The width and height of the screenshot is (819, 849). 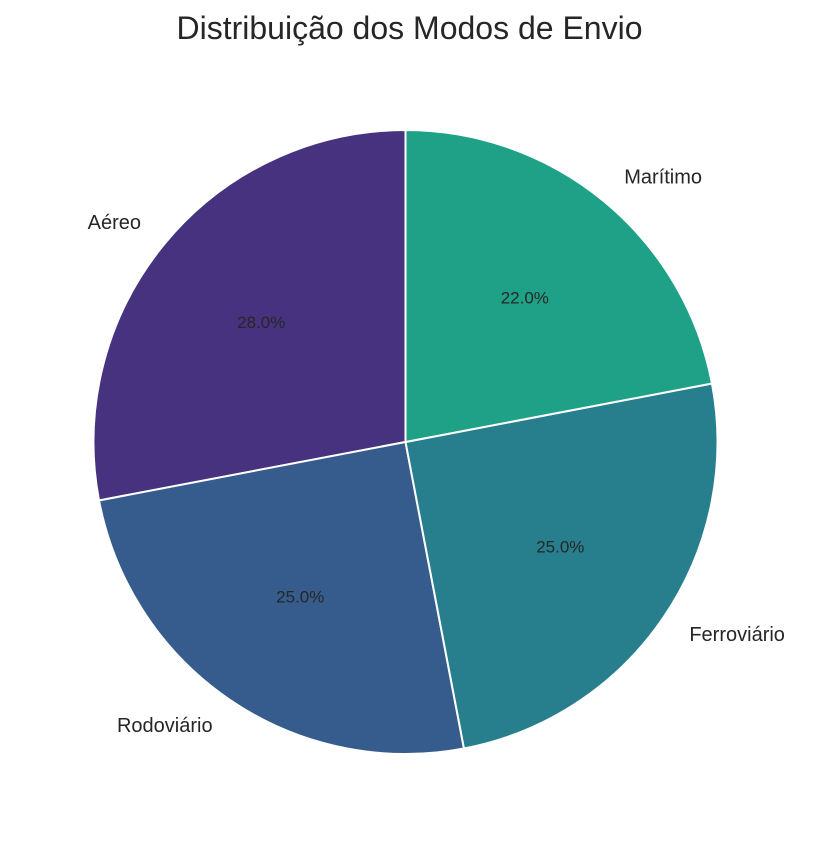 What do you see at coordinates (737, 635) in the screenshot?
I see `slice-label-ferroviario: Ferroviário` at bounding box center [737, 635].